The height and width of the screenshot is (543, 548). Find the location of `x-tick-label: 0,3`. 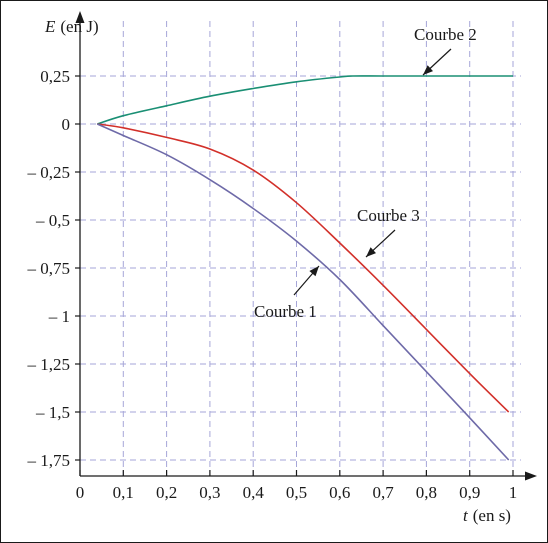

x-tick-label: 0,3 is located at coordinates (209, 492).